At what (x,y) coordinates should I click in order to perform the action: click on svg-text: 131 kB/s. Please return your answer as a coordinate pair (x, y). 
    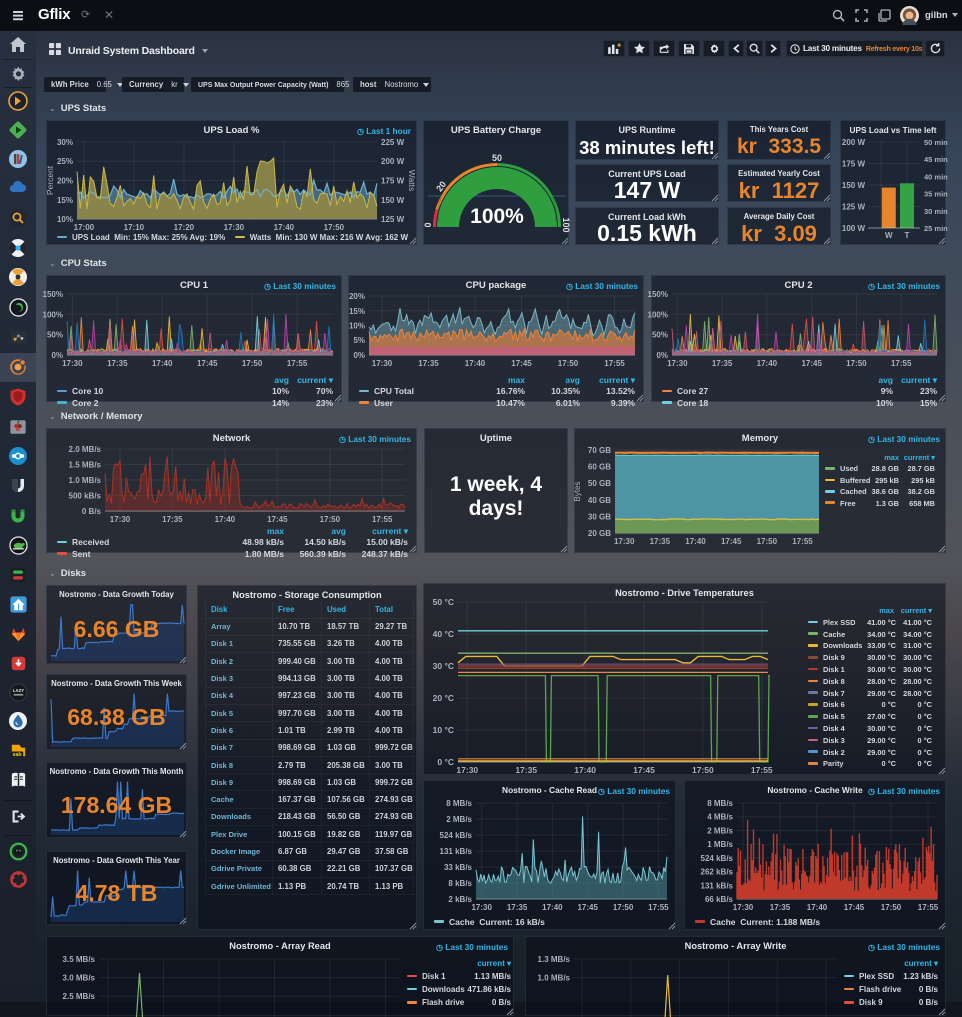
    Looking at the image, I should click on (456, 851).